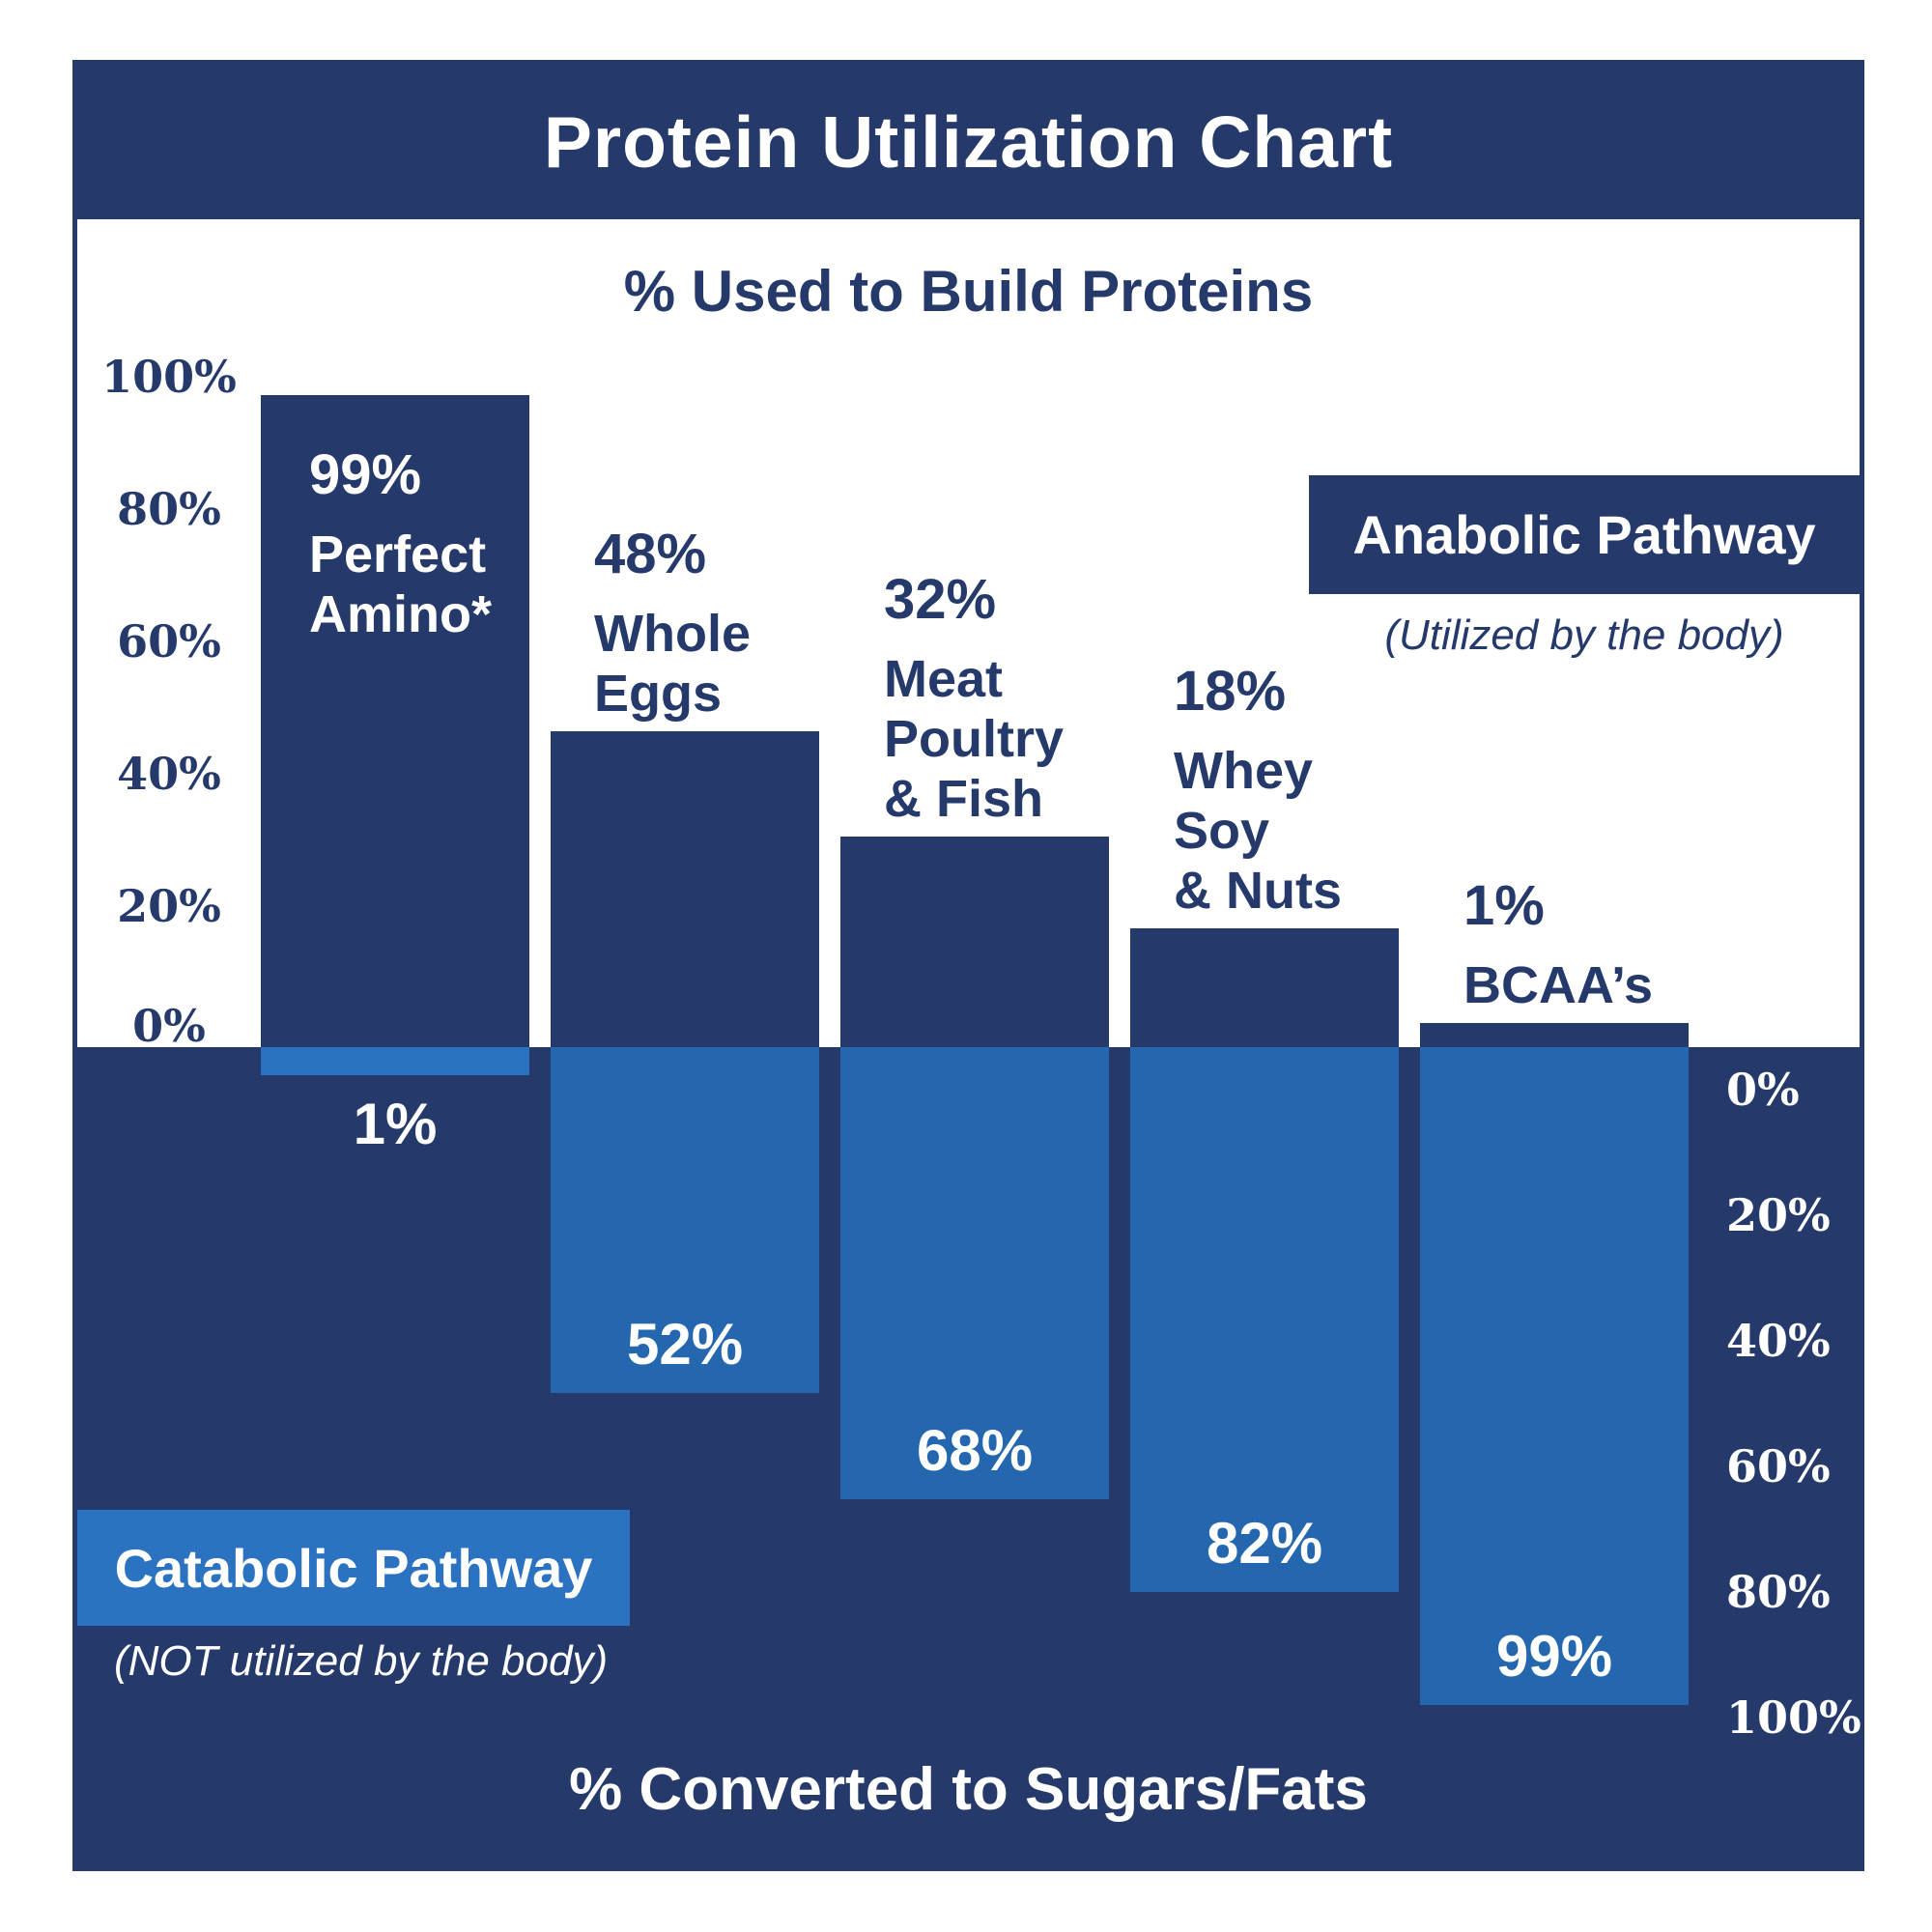  I want to click on left-axis-tick-0%: 0%, so click(169, 1026).